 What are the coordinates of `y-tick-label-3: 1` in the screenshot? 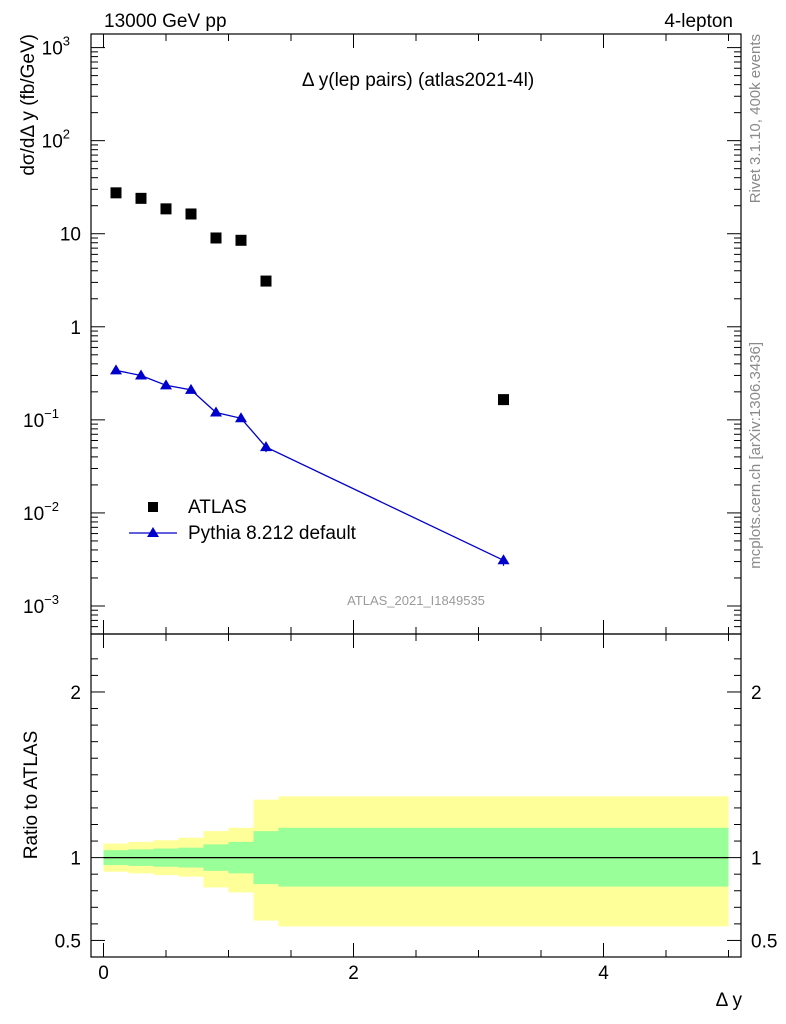 It's located at (75, 328).